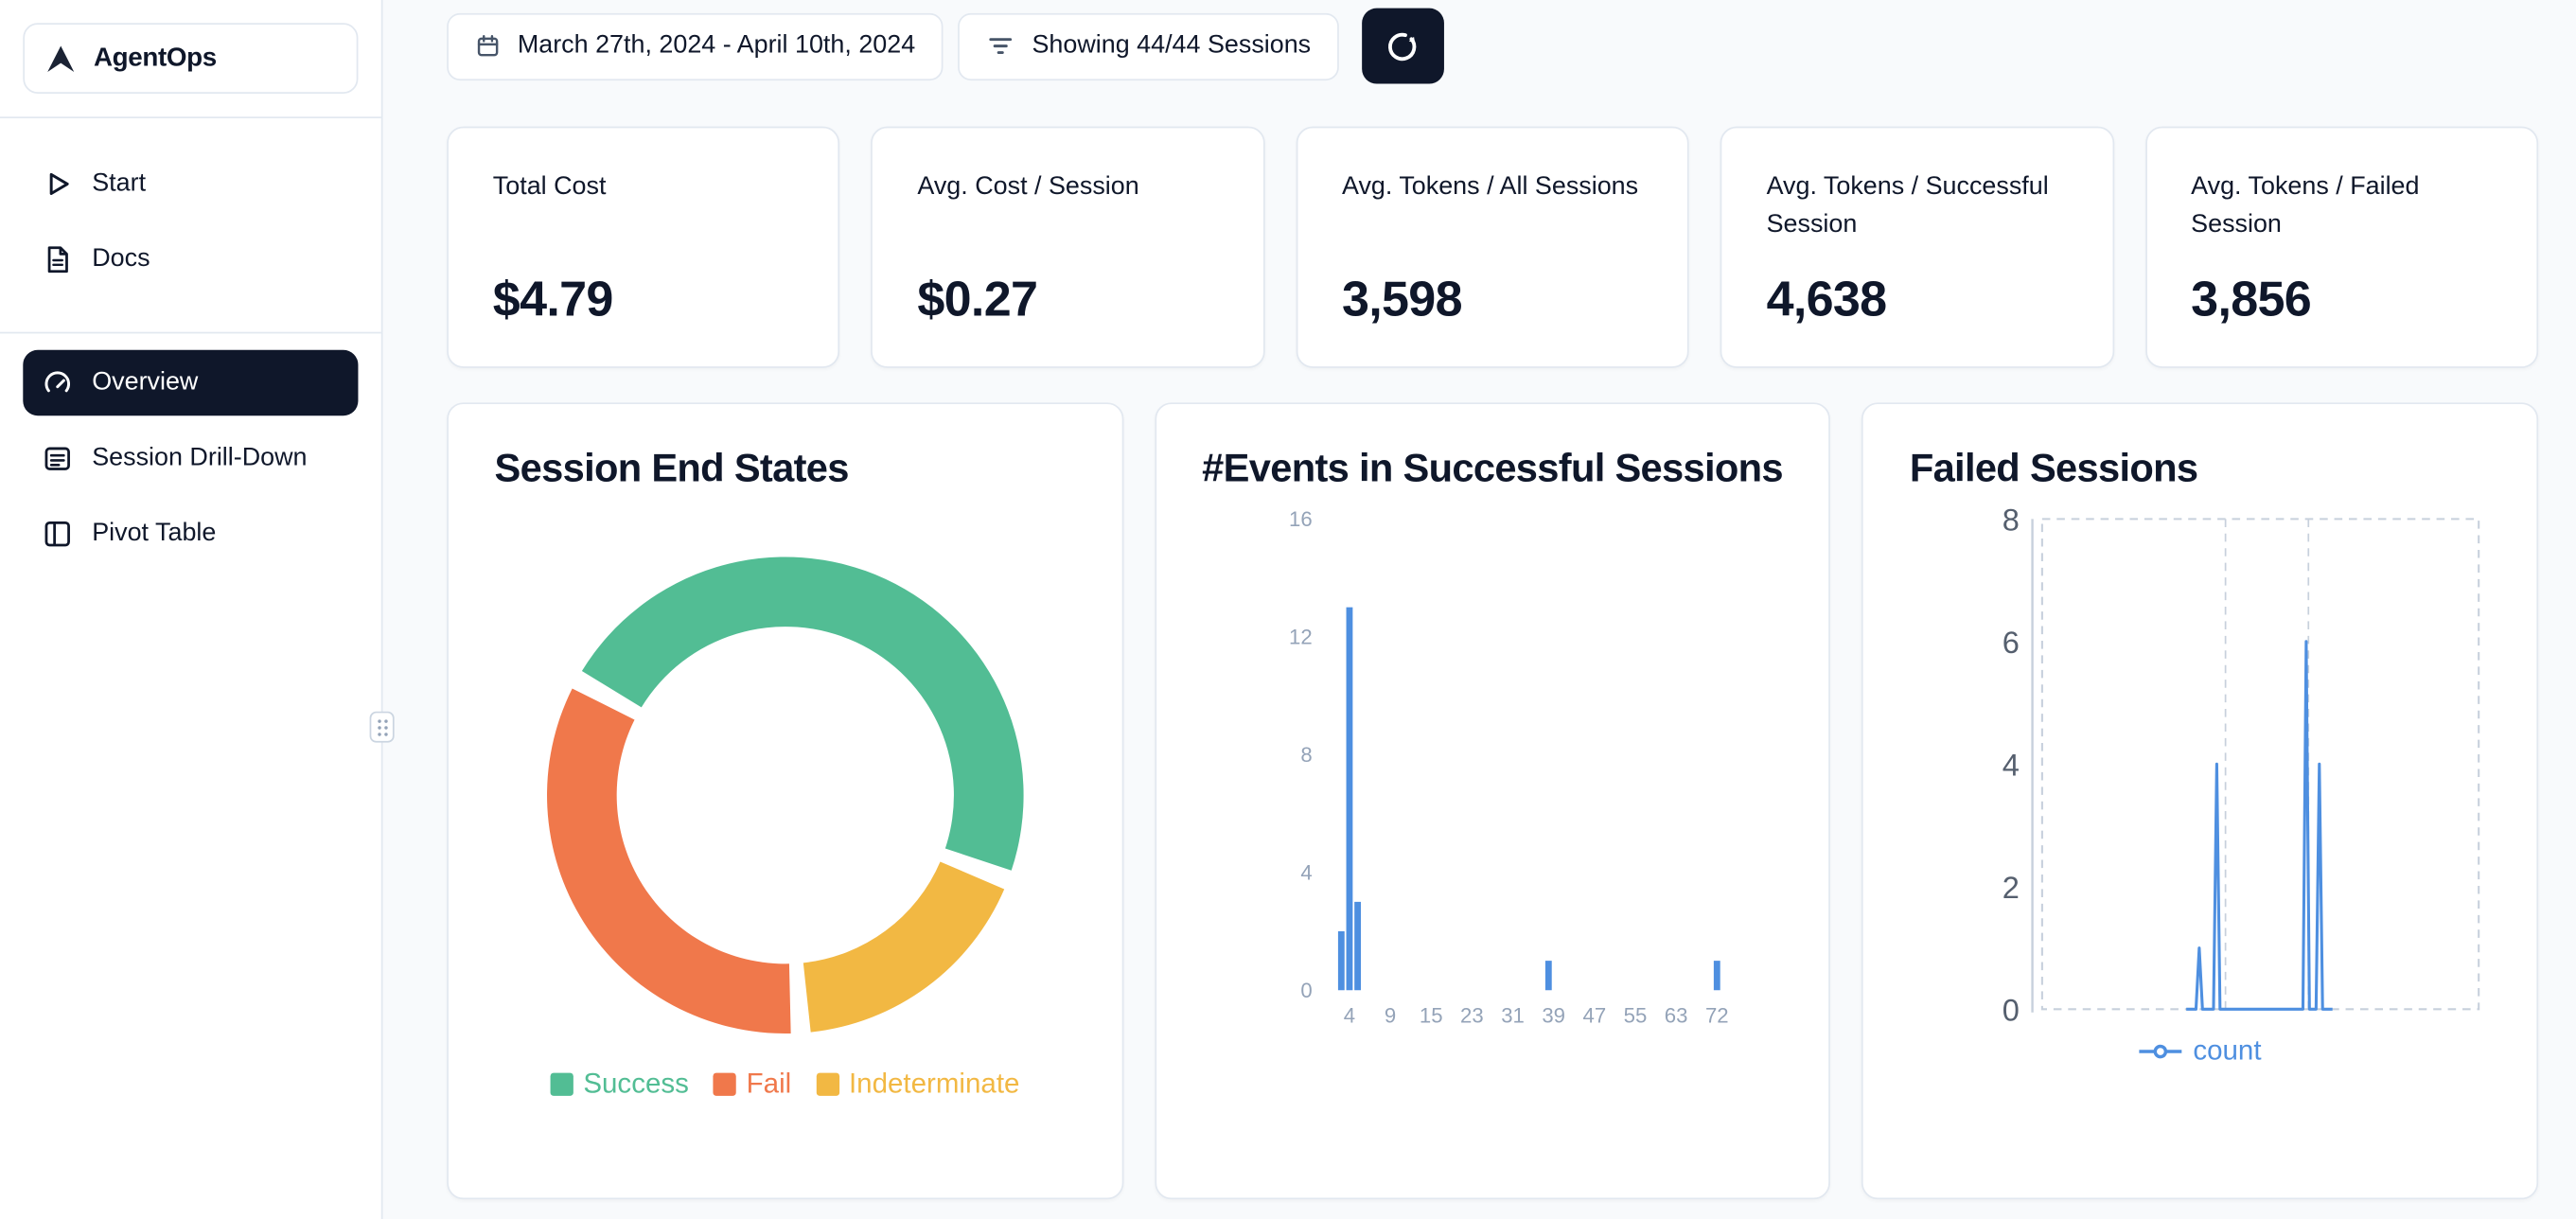 The width and height of the screenshot is (2576, 1219). I want to click on sidebar-item-label: Start, so click(119, 183).